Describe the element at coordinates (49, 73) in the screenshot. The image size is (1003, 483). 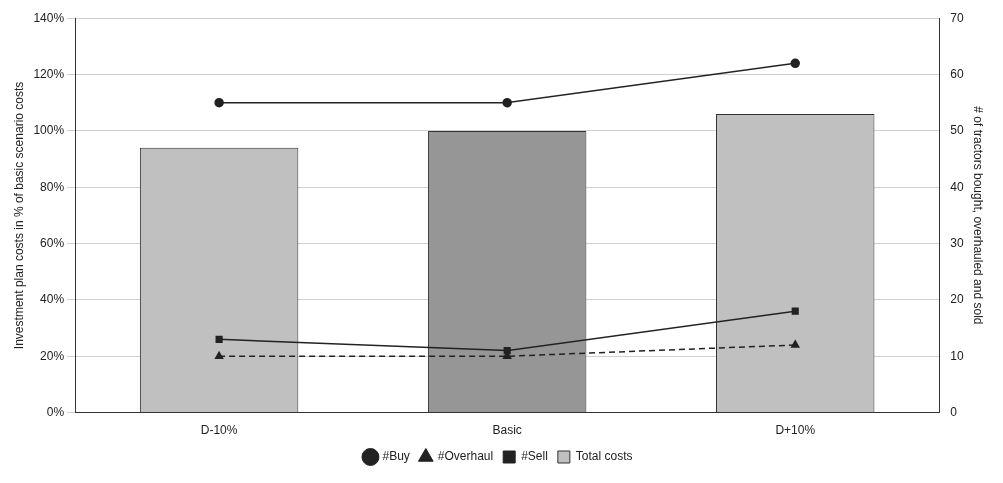
I see `y-tick-label: 120%` at that location.